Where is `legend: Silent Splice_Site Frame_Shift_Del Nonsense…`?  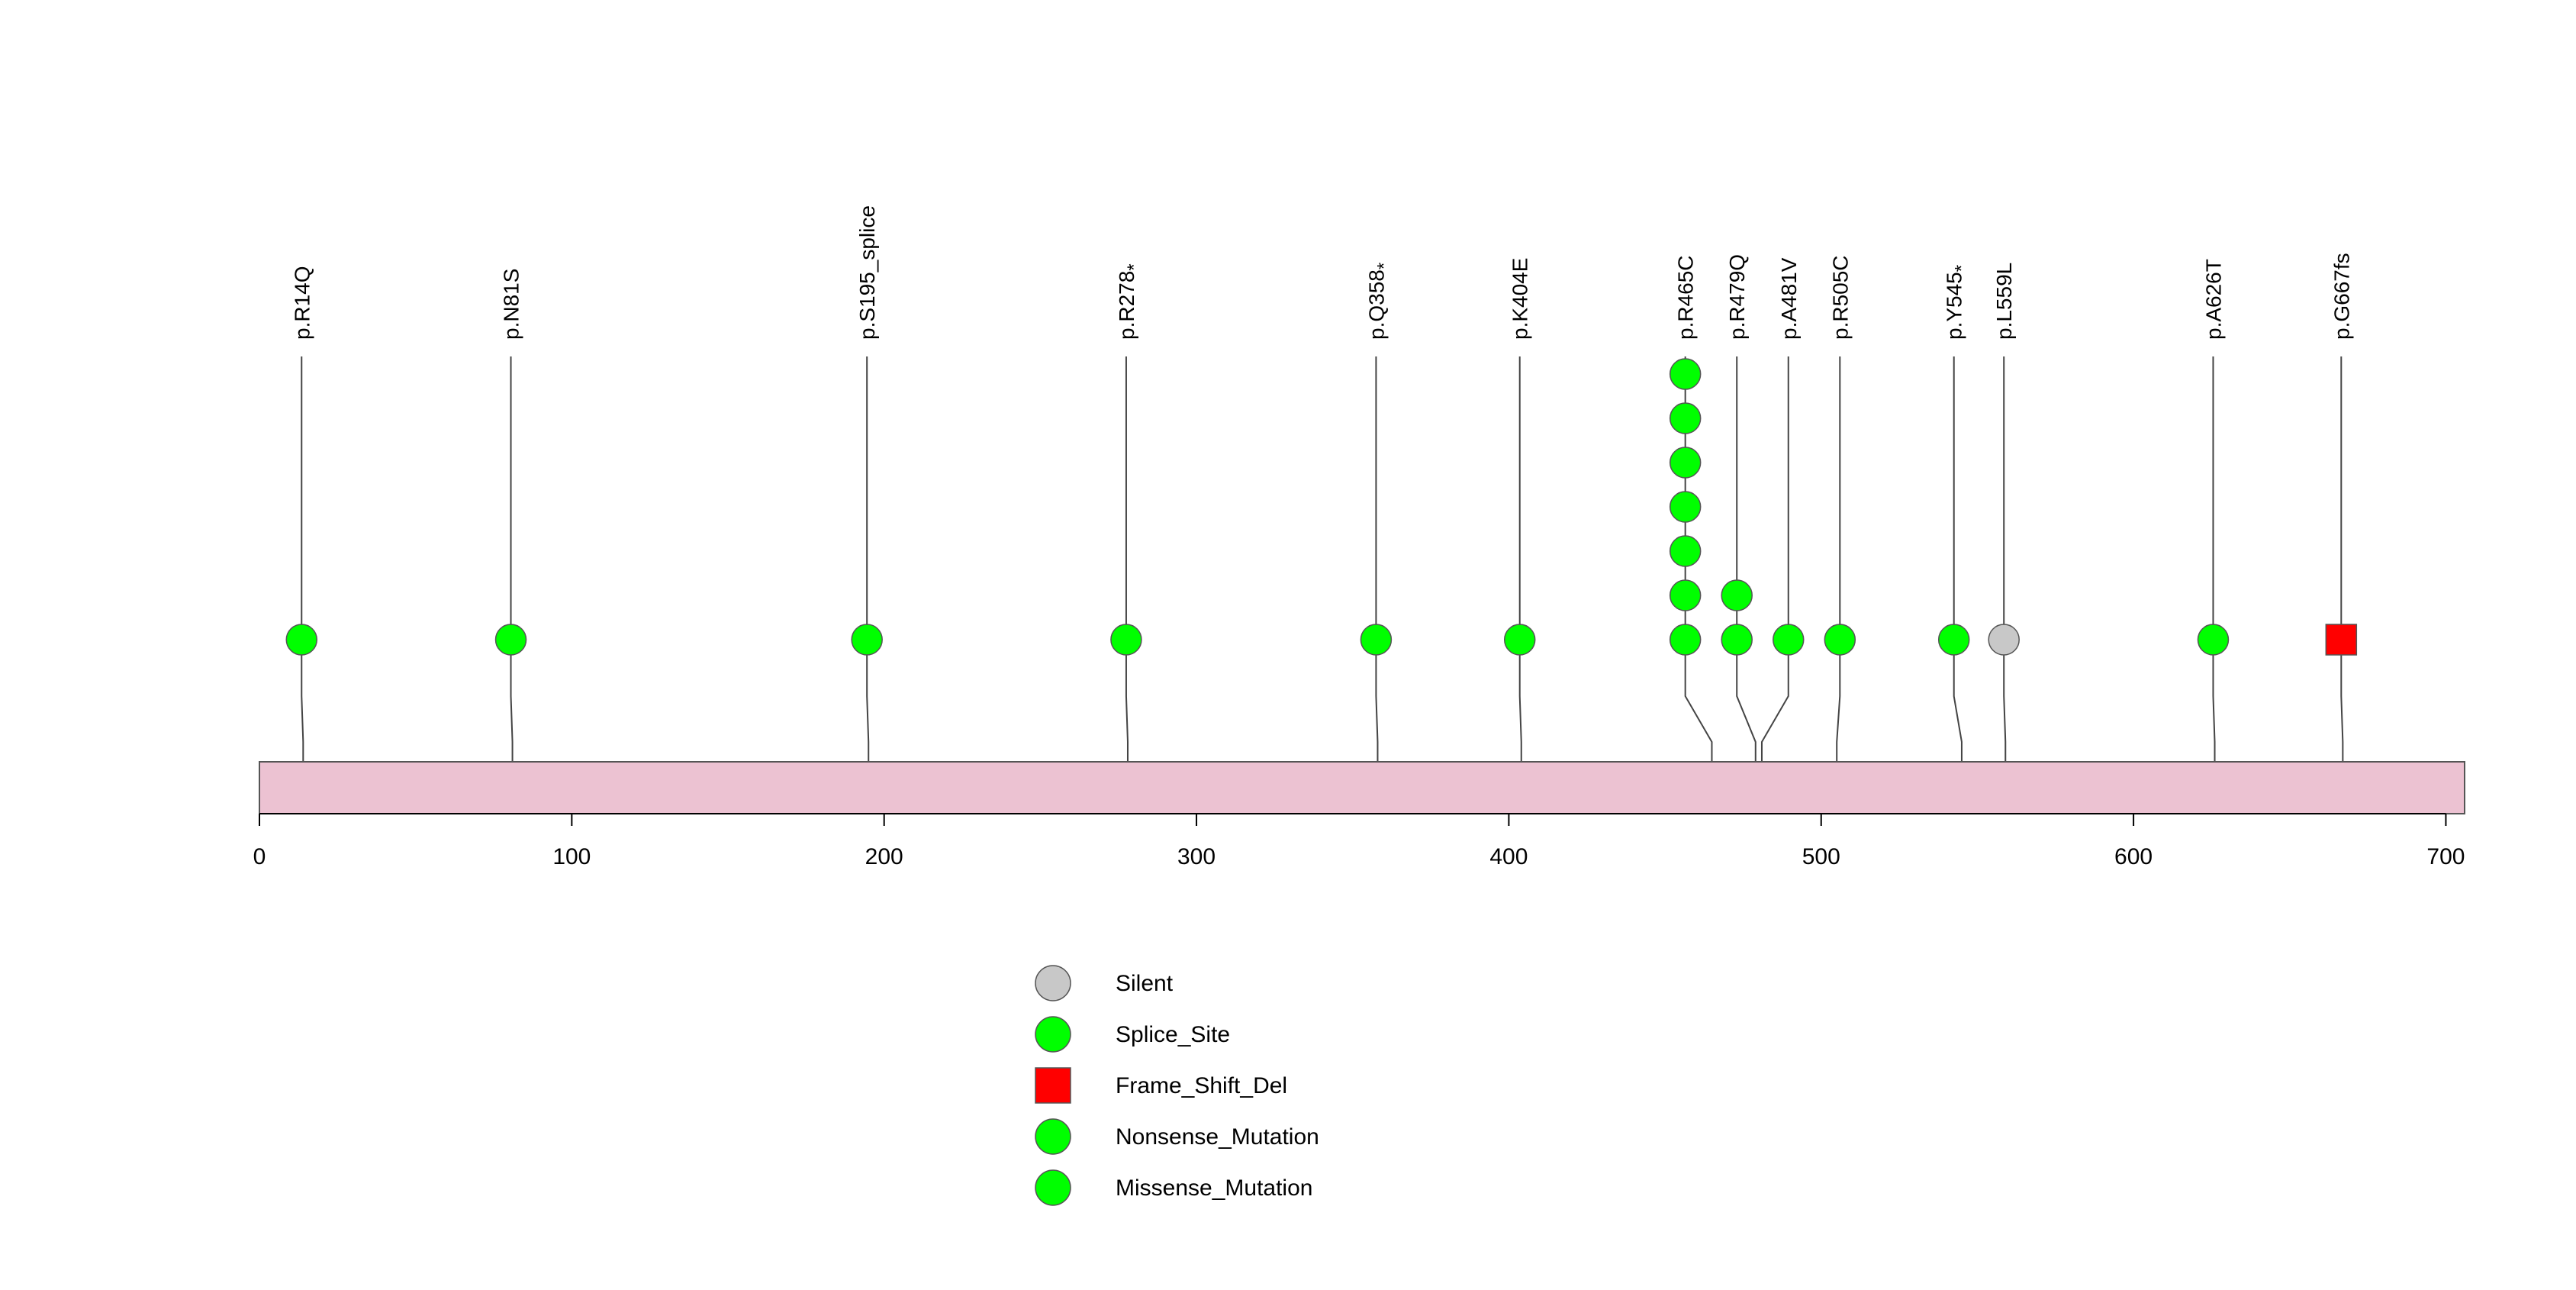 legend: Silent Splice_Site Frame_Shift_Del Nonsense… is located at coordinates (1177, 1085).